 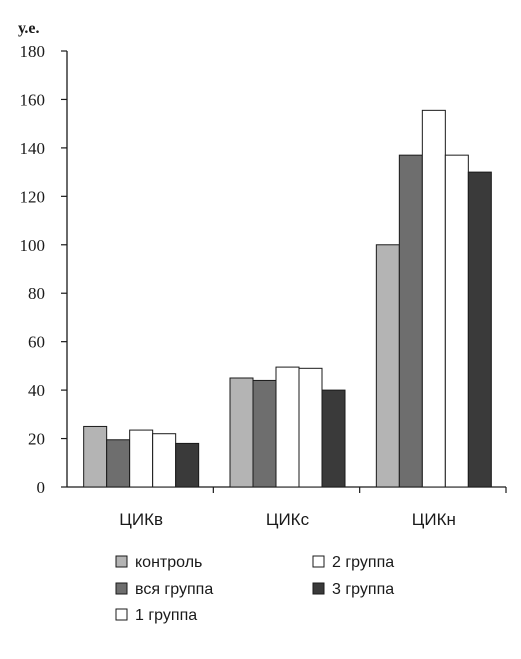 What do you see at coordinates (36, 293) in the screenshot?
I see `y-tick-label: 80` at bounding box center [36, 293].